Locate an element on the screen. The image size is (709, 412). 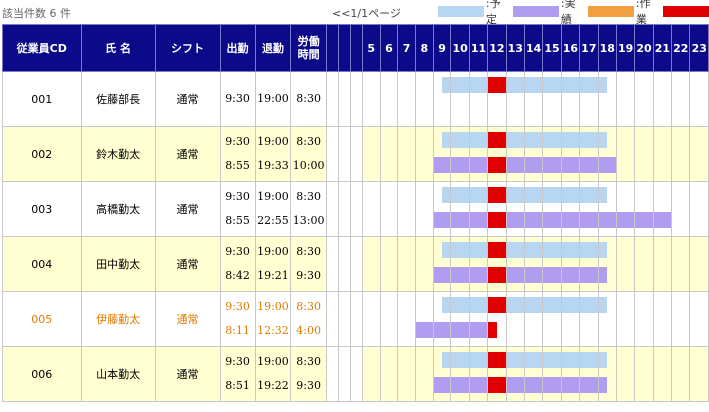
legend-item: :実績 is located at coordinates (547, 13).